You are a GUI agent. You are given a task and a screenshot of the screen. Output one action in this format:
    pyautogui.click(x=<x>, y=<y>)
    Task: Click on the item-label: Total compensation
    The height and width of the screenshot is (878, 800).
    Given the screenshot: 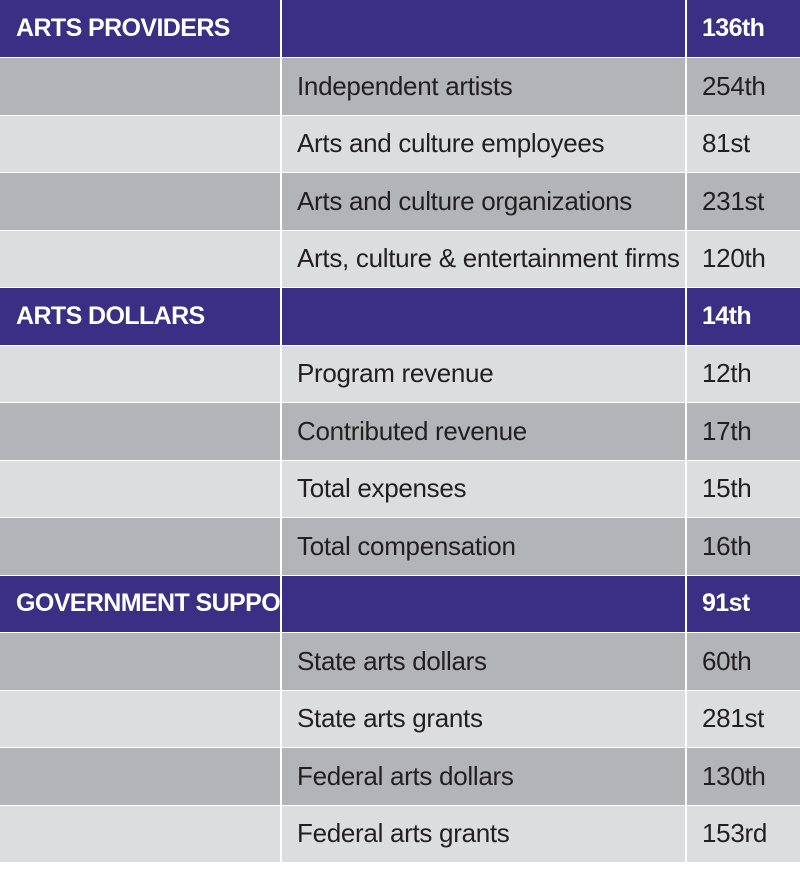 What is the action you would take?
    pyautogui.click(x=484, y=546)
    